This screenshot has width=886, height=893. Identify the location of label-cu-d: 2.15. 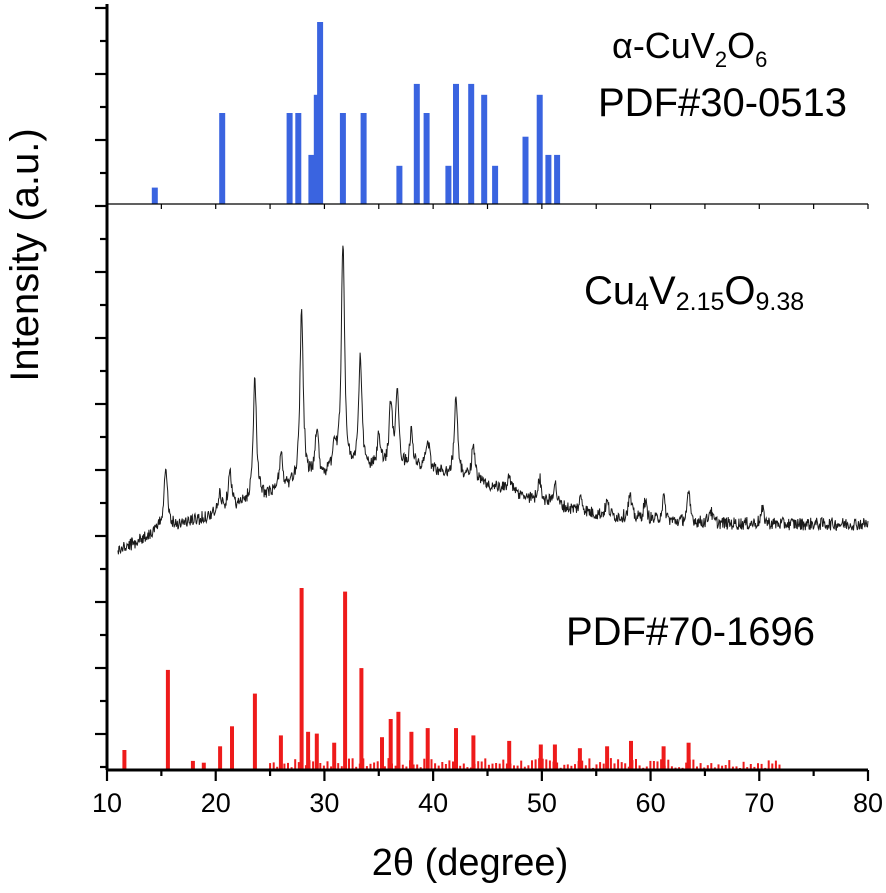
(700, 302).